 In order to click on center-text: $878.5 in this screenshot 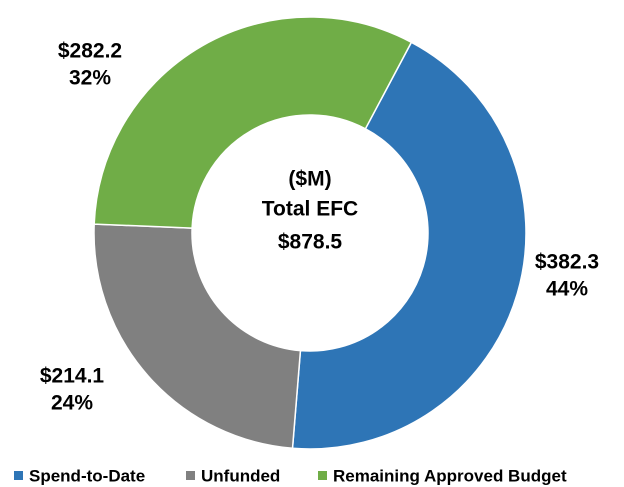, I will do `click(310, 242)`.